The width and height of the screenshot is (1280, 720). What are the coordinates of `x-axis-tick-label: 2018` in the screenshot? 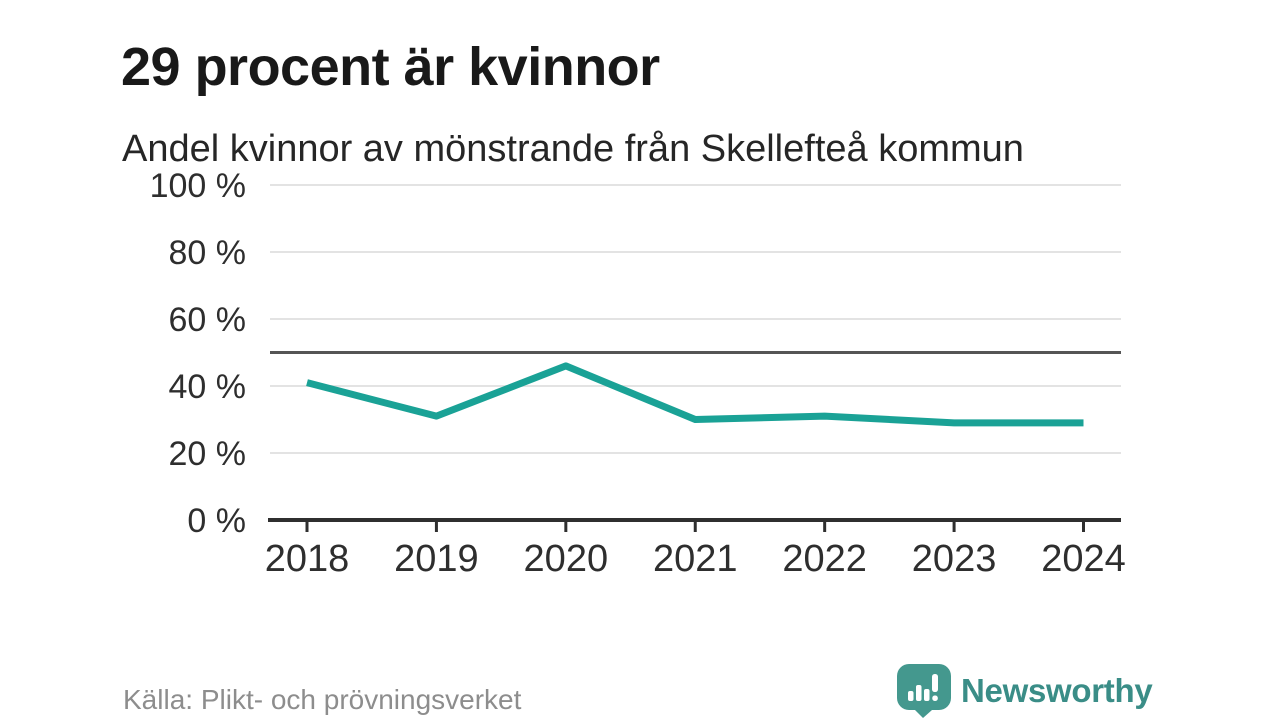 It's located at (307, 559).